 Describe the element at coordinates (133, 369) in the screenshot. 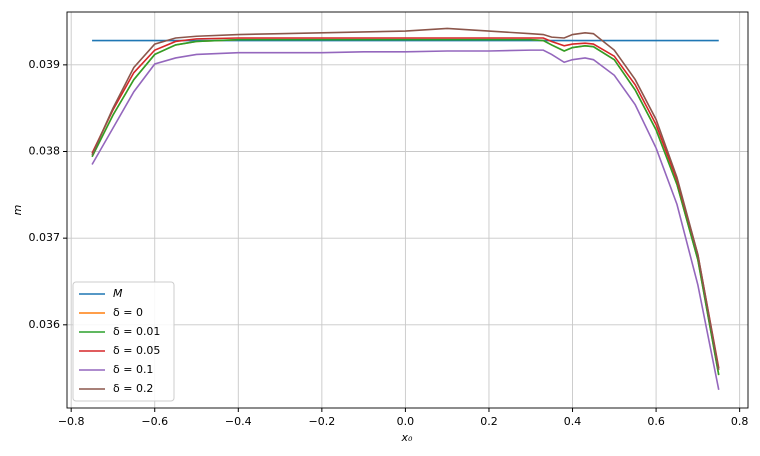

I see `legend-label: δ = 0.1` at that location.